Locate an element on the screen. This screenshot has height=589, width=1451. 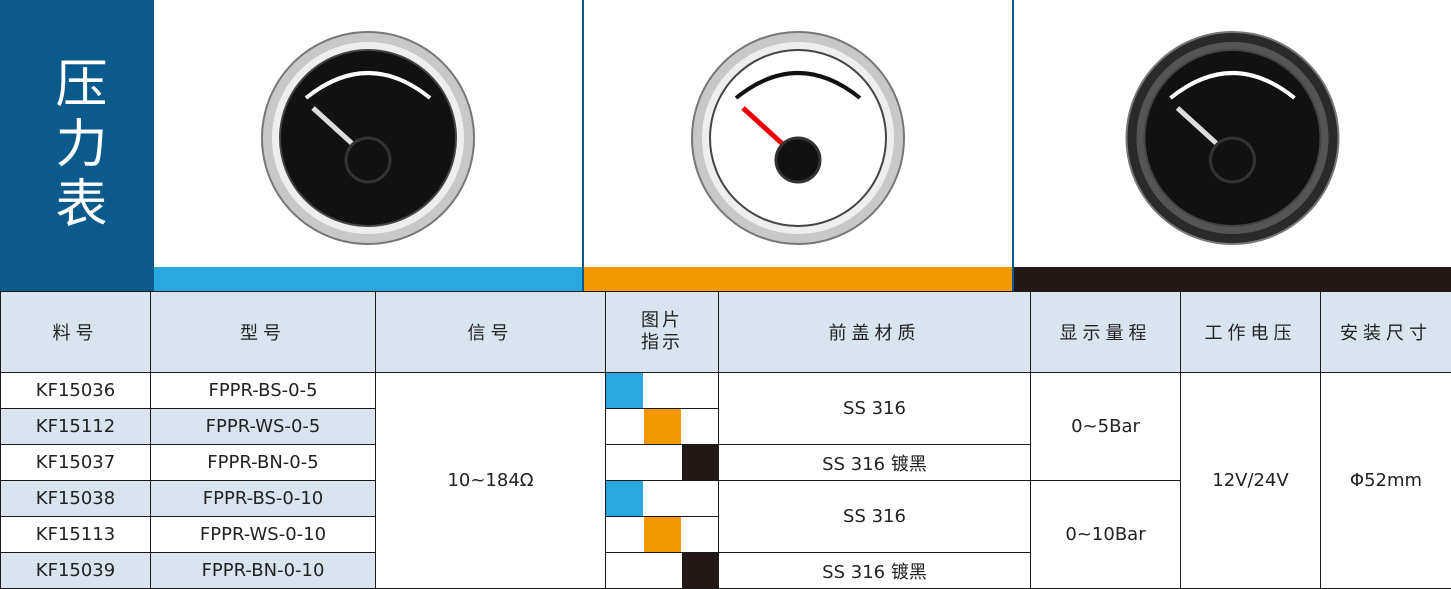
model: FPPR-WS-0-5 is located at coordinates (263, 427).